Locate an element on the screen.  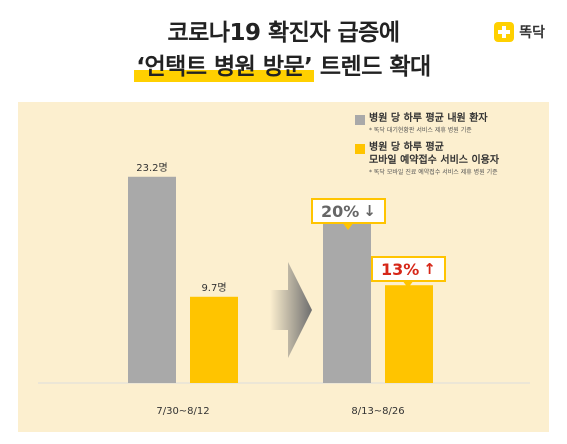
legend-item-visits: 병원 당 하루 평균 내원 환자 * 똑닥 대기현황판 서비스 제휴 병원 기준 is located at coordinates (455, 123).